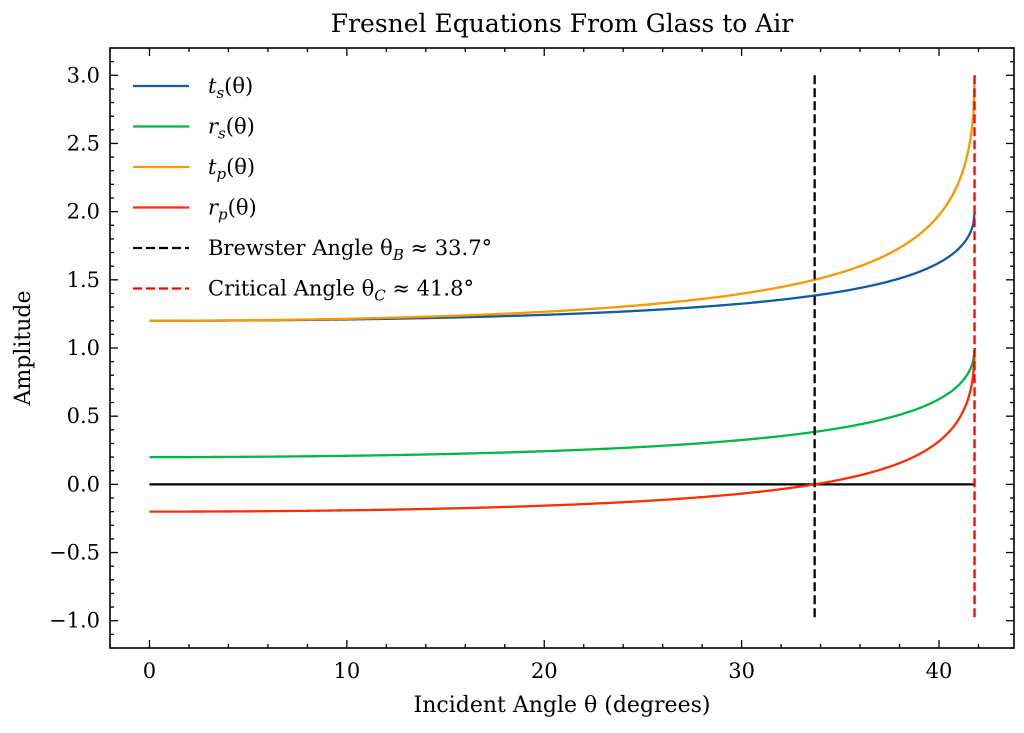 The width and height of the screenshot is (1024, 733). What do you see at coordinates (350, 250) in the screenshot?
I see `legend-label: Brewster Angle θB ≈ 33.7°` at bounding box center [350, 250].